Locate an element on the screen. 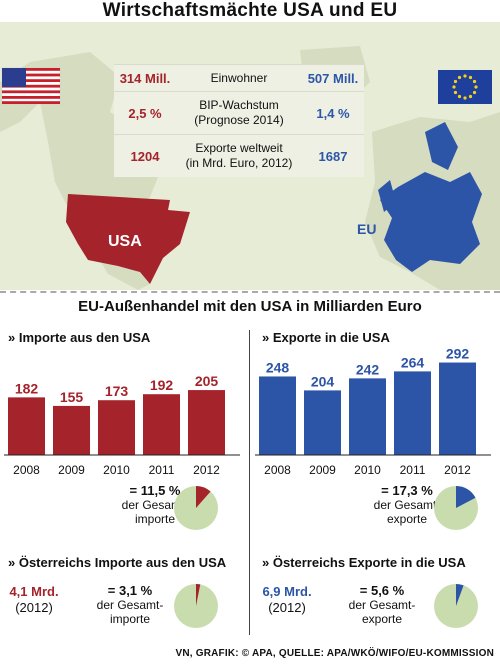  austria-imports-amount: 4,1 Mrd. (2012) is located at coordinates (34, 600).